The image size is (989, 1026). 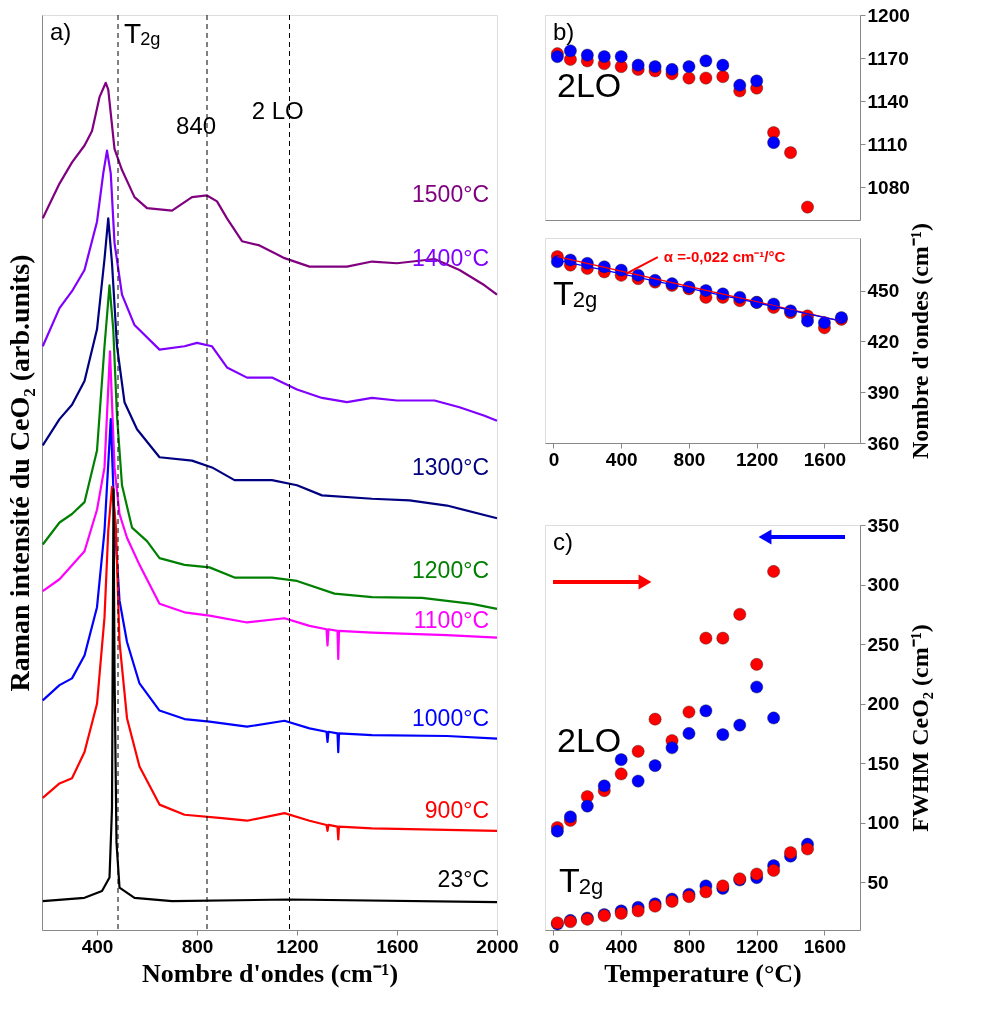 I want to click on ref-line-label: T2g, so click(x=142, y=33).